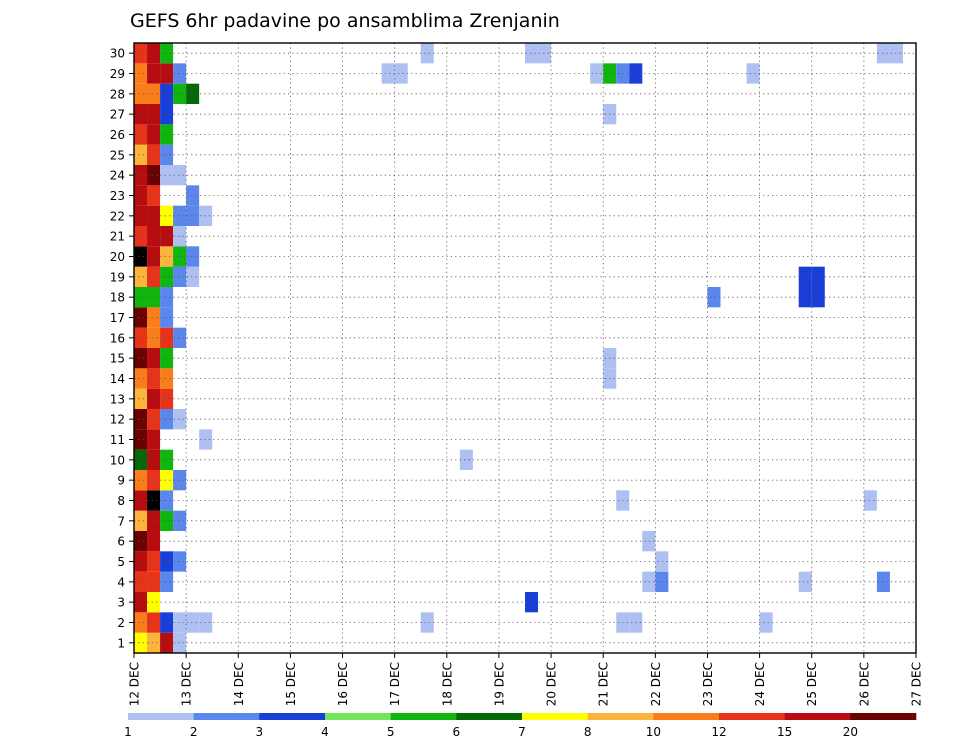 The image size is (960, 742). Describe the element at coordinates (121, 603) in the screenshot. I see `y-tick-label: 3` at that location.